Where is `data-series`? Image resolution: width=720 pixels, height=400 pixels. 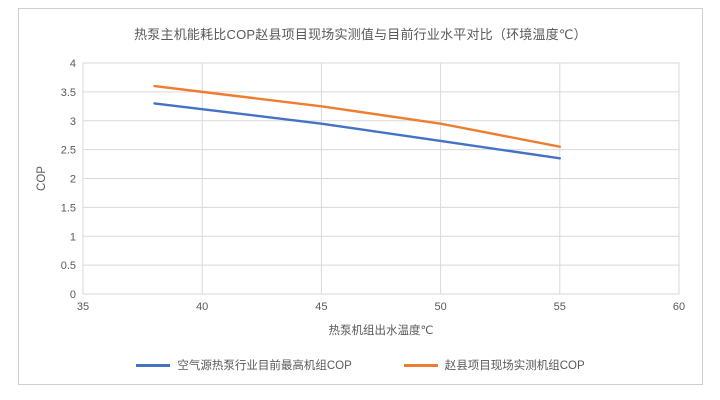
data-series is located at coordinates (357, 122).